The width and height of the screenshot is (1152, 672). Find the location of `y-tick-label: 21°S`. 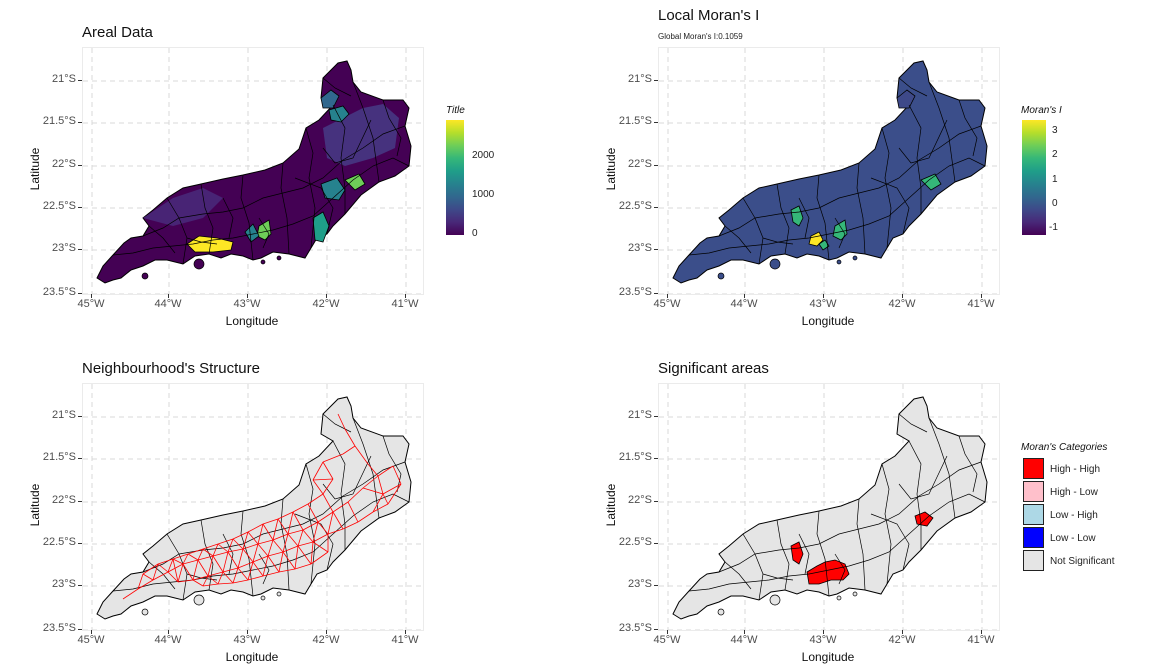

y-tick-label: 21°S is located at coordinates (640, 79).